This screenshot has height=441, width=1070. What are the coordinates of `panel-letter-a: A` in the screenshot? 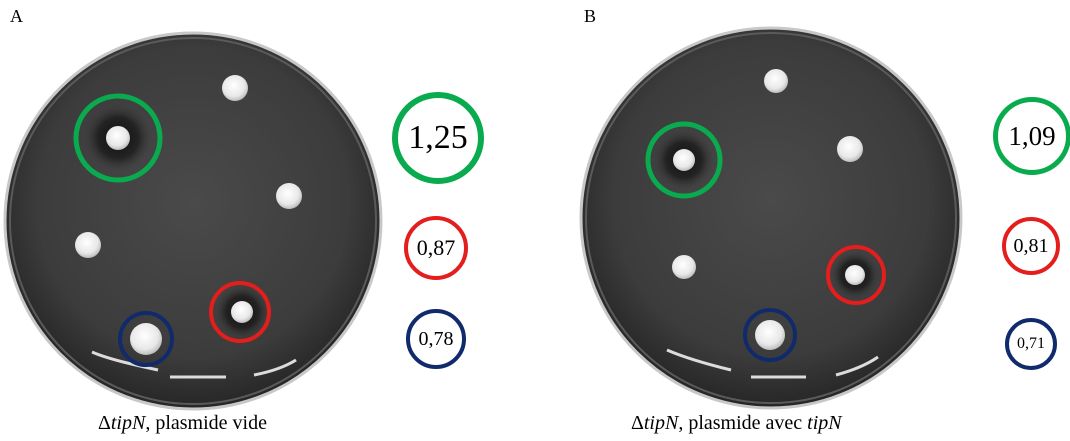 It's located at (16, 16).